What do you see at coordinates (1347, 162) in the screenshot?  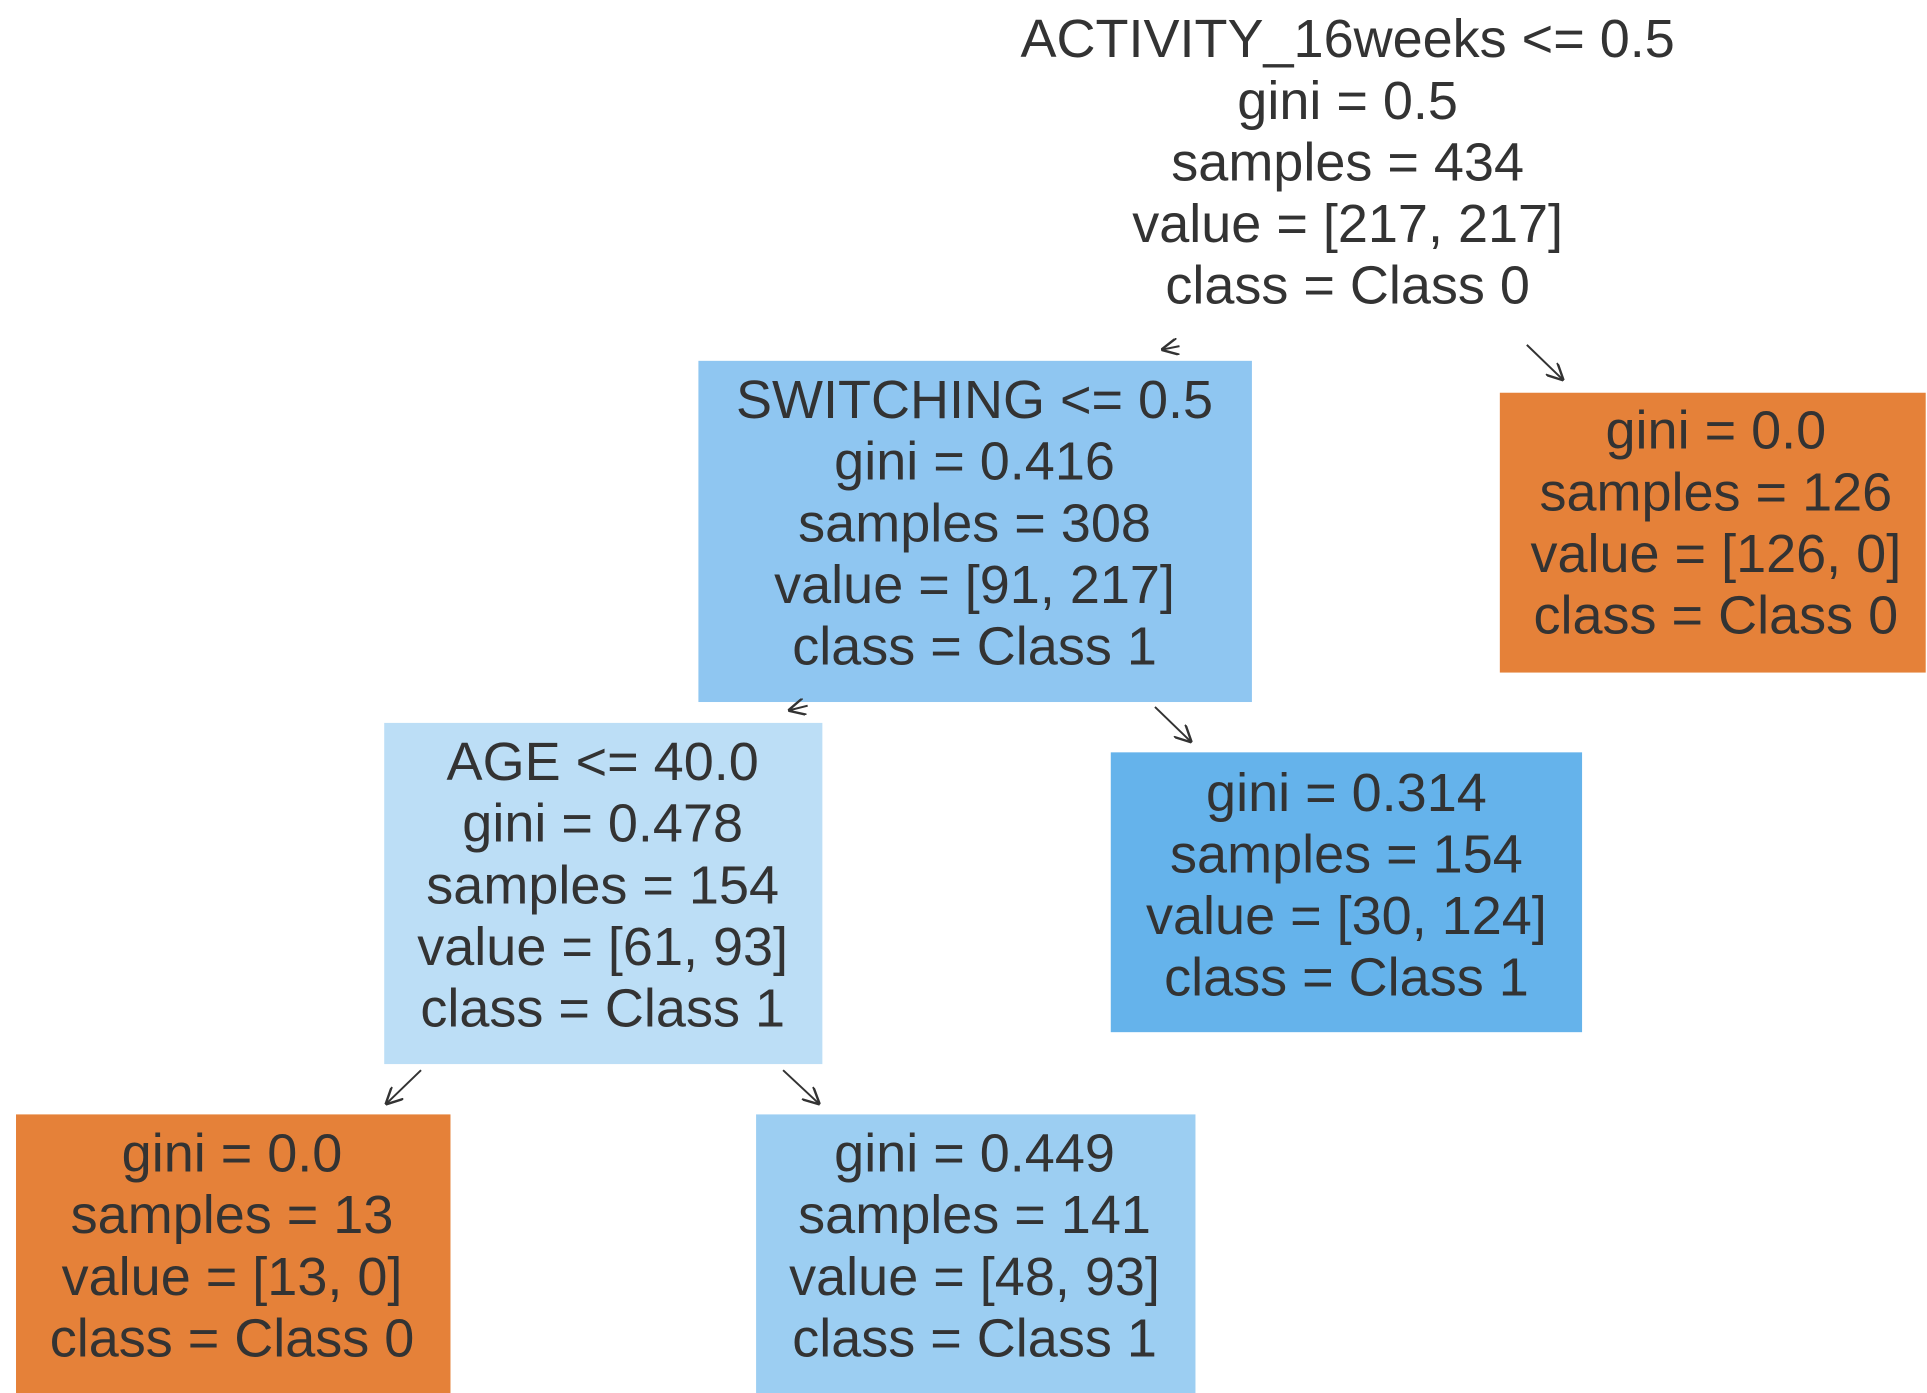 I see `node-line: samples = 434` at bounding box center [1347, 162].